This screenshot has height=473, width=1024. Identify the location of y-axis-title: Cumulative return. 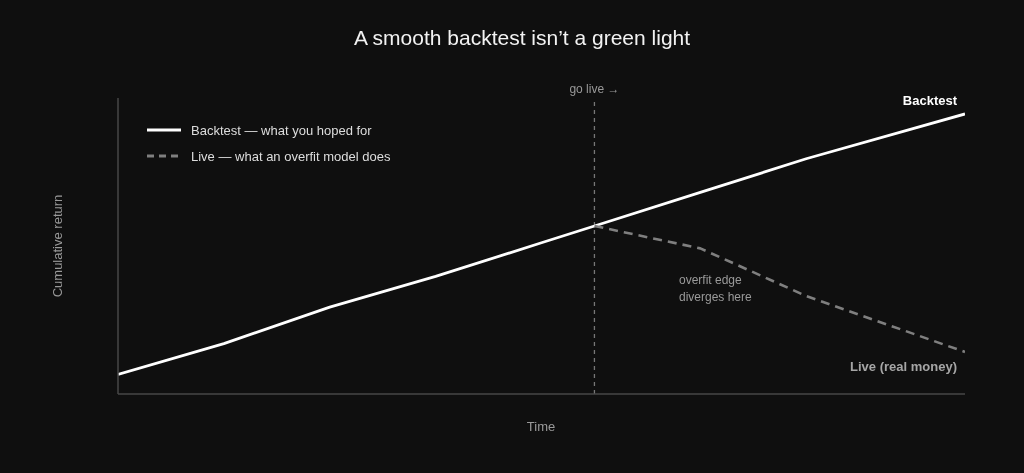
(58, 246).